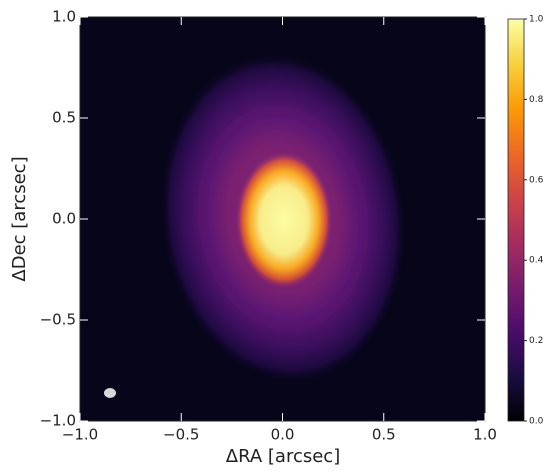 The width and height of the screenshot is (552, 472). I want to click on colorbar-tick-label: 0.0, so click(536, 422).